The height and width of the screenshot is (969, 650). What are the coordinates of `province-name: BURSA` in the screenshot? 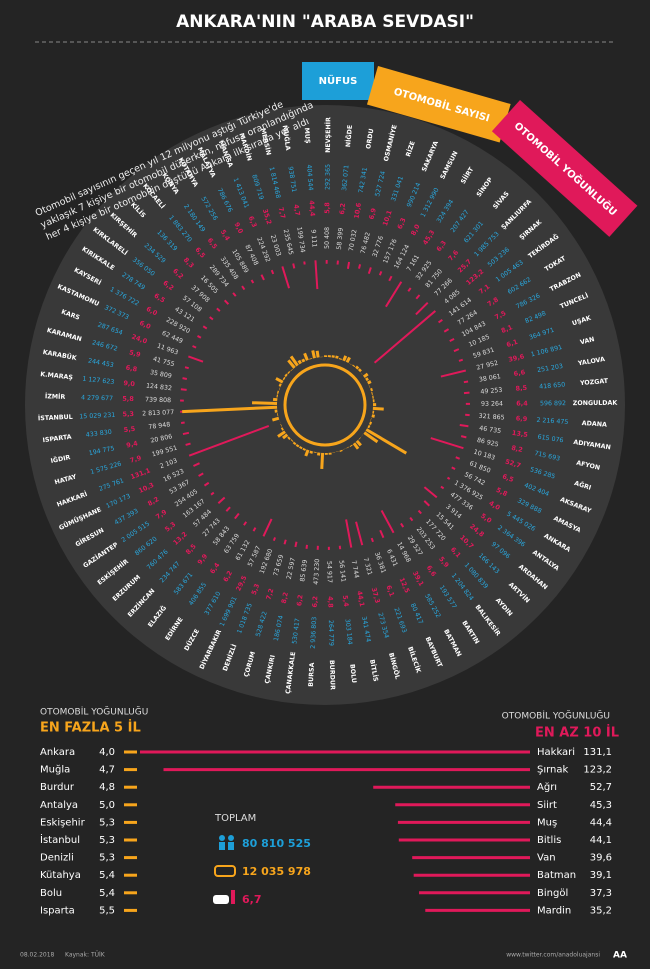 It's located at (312, 674).